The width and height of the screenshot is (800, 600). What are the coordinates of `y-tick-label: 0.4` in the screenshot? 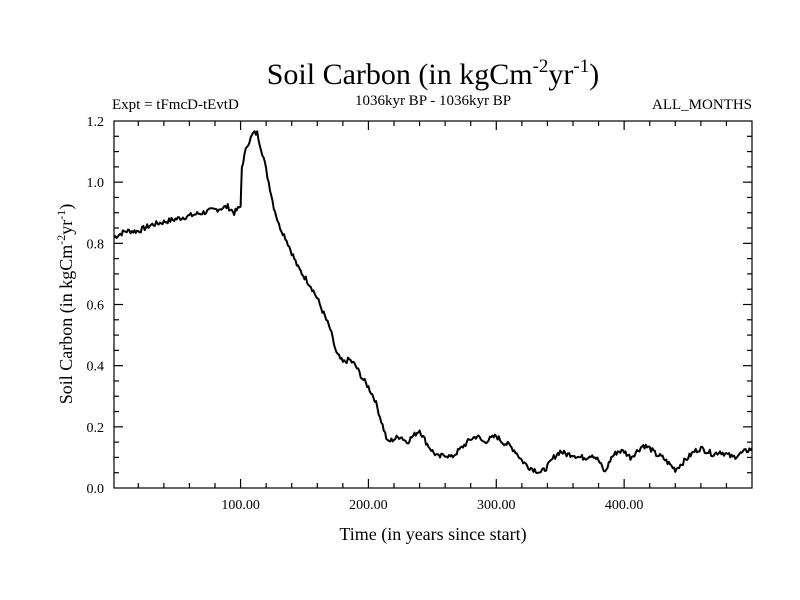 It's located at (96, 367).